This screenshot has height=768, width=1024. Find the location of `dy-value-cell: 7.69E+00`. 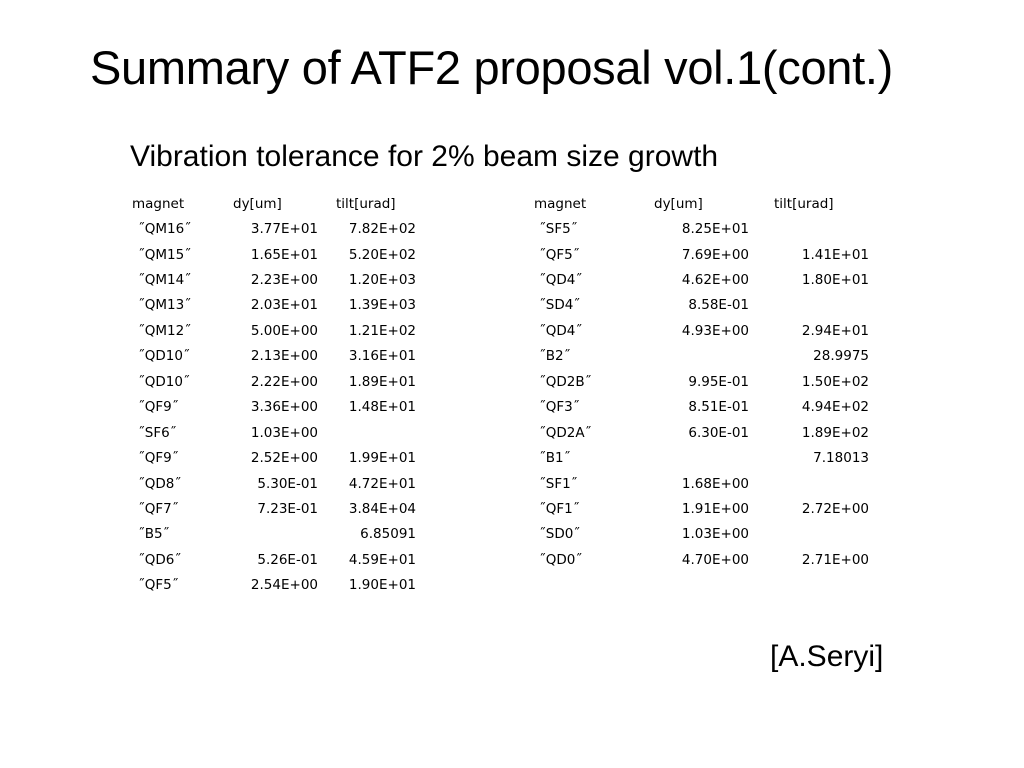

dy-value-cell: 7.69E+00 is located at coordinates (715, 254).